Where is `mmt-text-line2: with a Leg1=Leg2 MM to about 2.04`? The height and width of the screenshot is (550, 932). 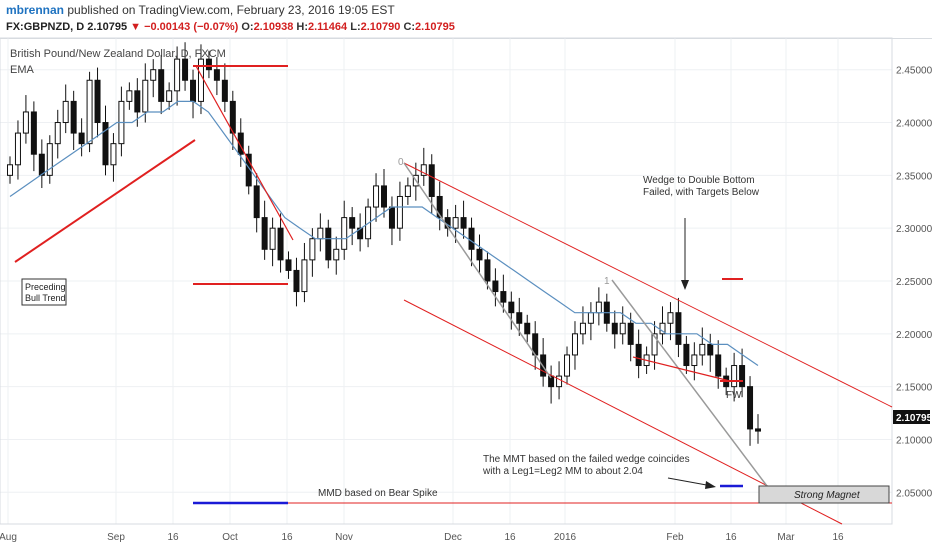 mmt-text-line2: with a Leg1=Leg2 MM to about 2.04 is located at coordinates (562, 471).